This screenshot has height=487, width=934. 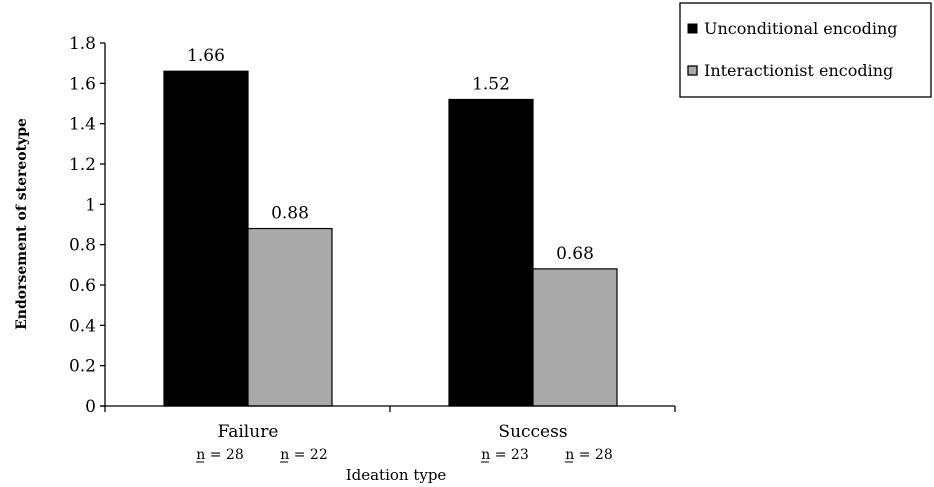 What do you see at coordinates (801, 28) in the screenshot?
I see `legend-label-unconditional: Unconditional encoding` at bounding box center [801, 28].